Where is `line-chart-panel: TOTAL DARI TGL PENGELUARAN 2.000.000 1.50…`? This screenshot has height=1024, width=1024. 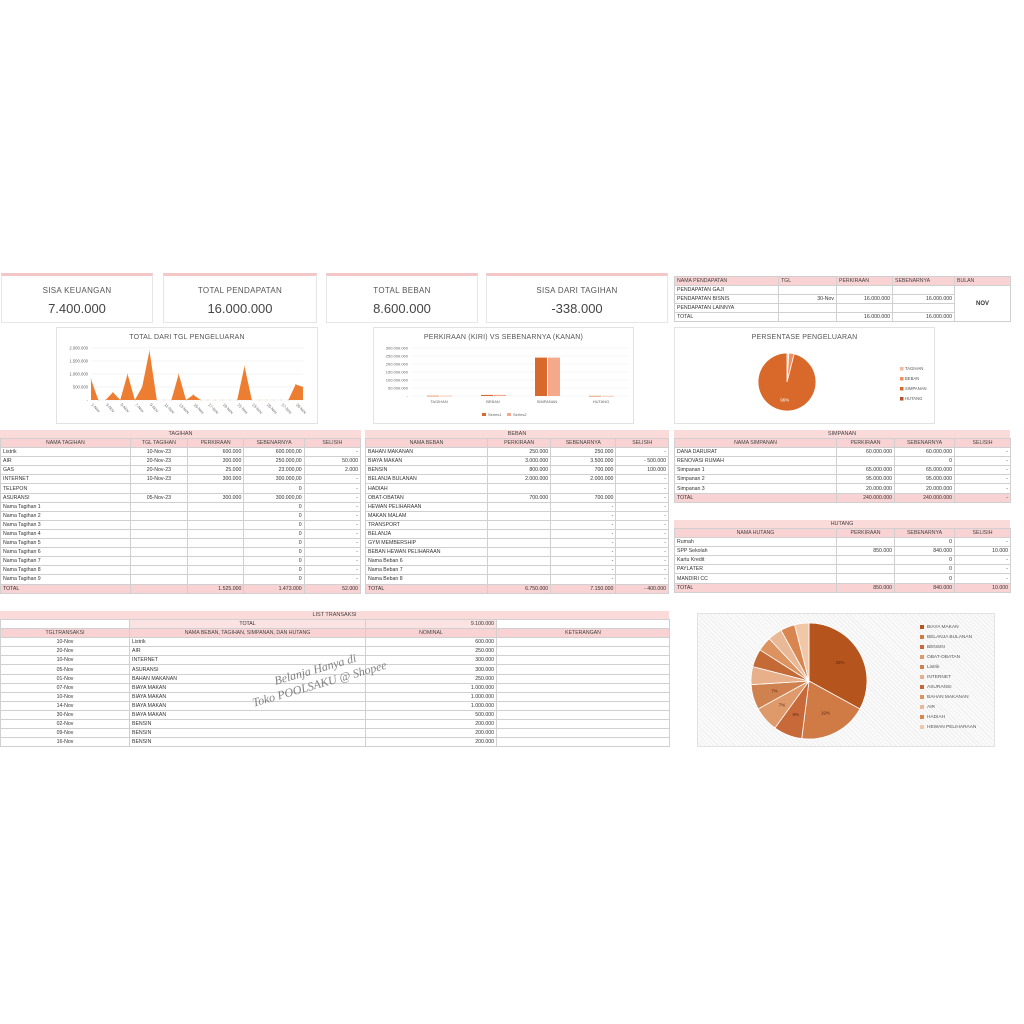
line-chart-panel: TOTAL DARI TGL PENGELUARAN 2.000.000 1.50… is located at coordinates (187, 375).